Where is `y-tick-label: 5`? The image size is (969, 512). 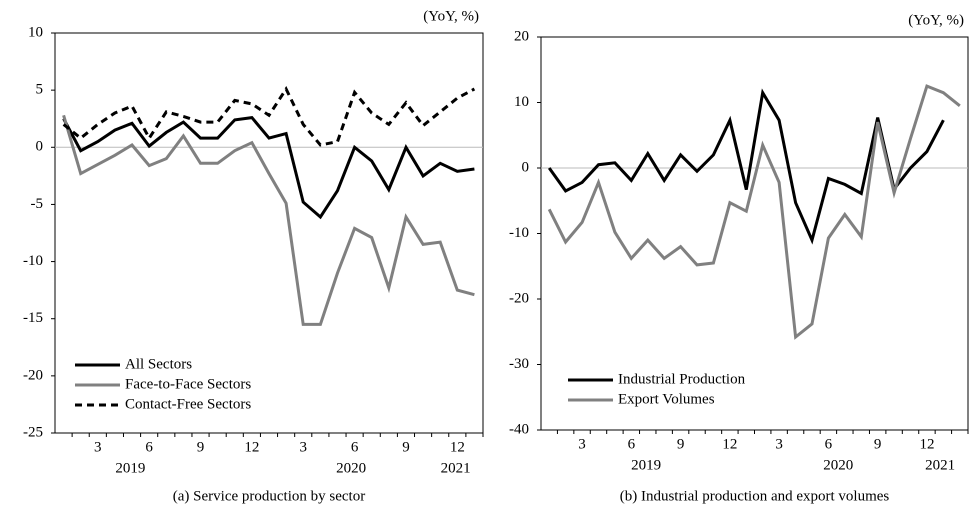
y-tick-label: 5 is located at coordinates (40, 90).